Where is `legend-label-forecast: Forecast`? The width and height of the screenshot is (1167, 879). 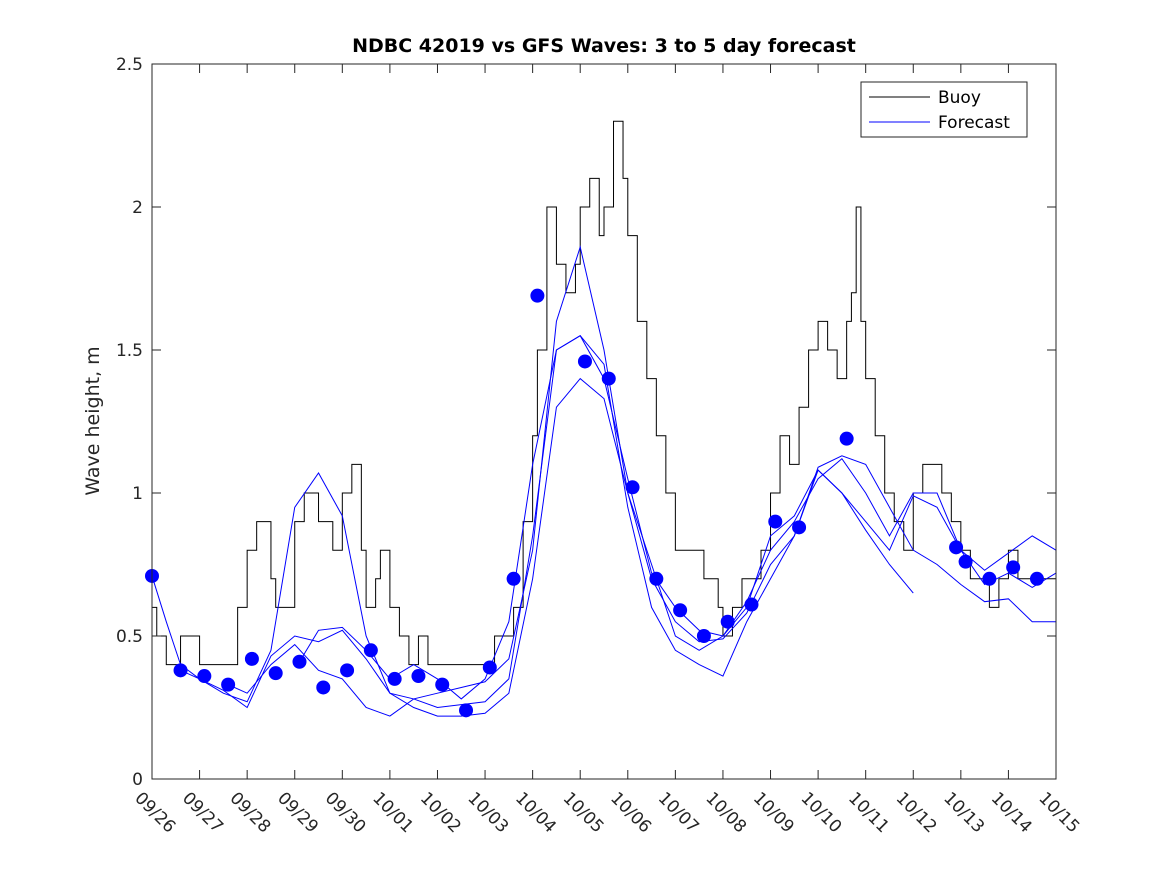
legend-label-forecast: Forecast is located at coordinates (974, 123).